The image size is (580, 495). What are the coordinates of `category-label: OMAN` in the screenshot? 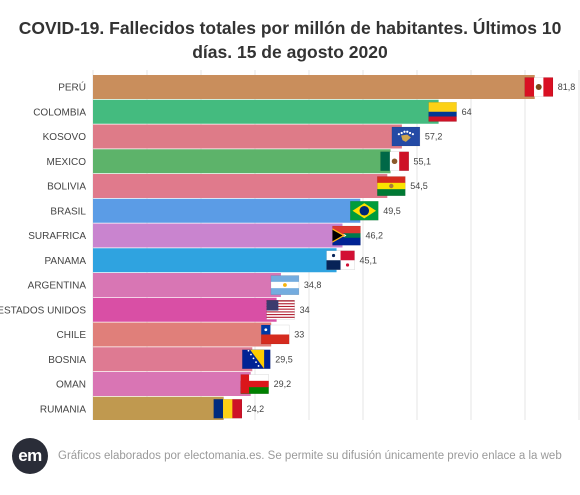 It's located at (71, 385).